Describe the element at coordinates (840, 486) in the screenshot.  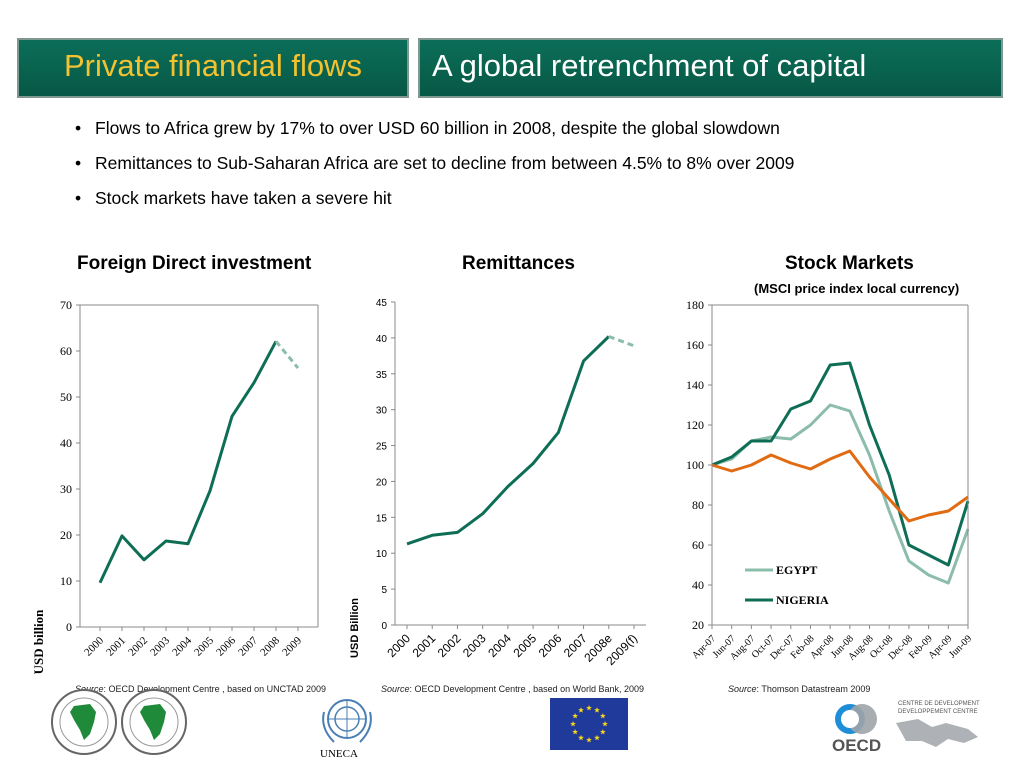
I see `series-line-index` at that location.